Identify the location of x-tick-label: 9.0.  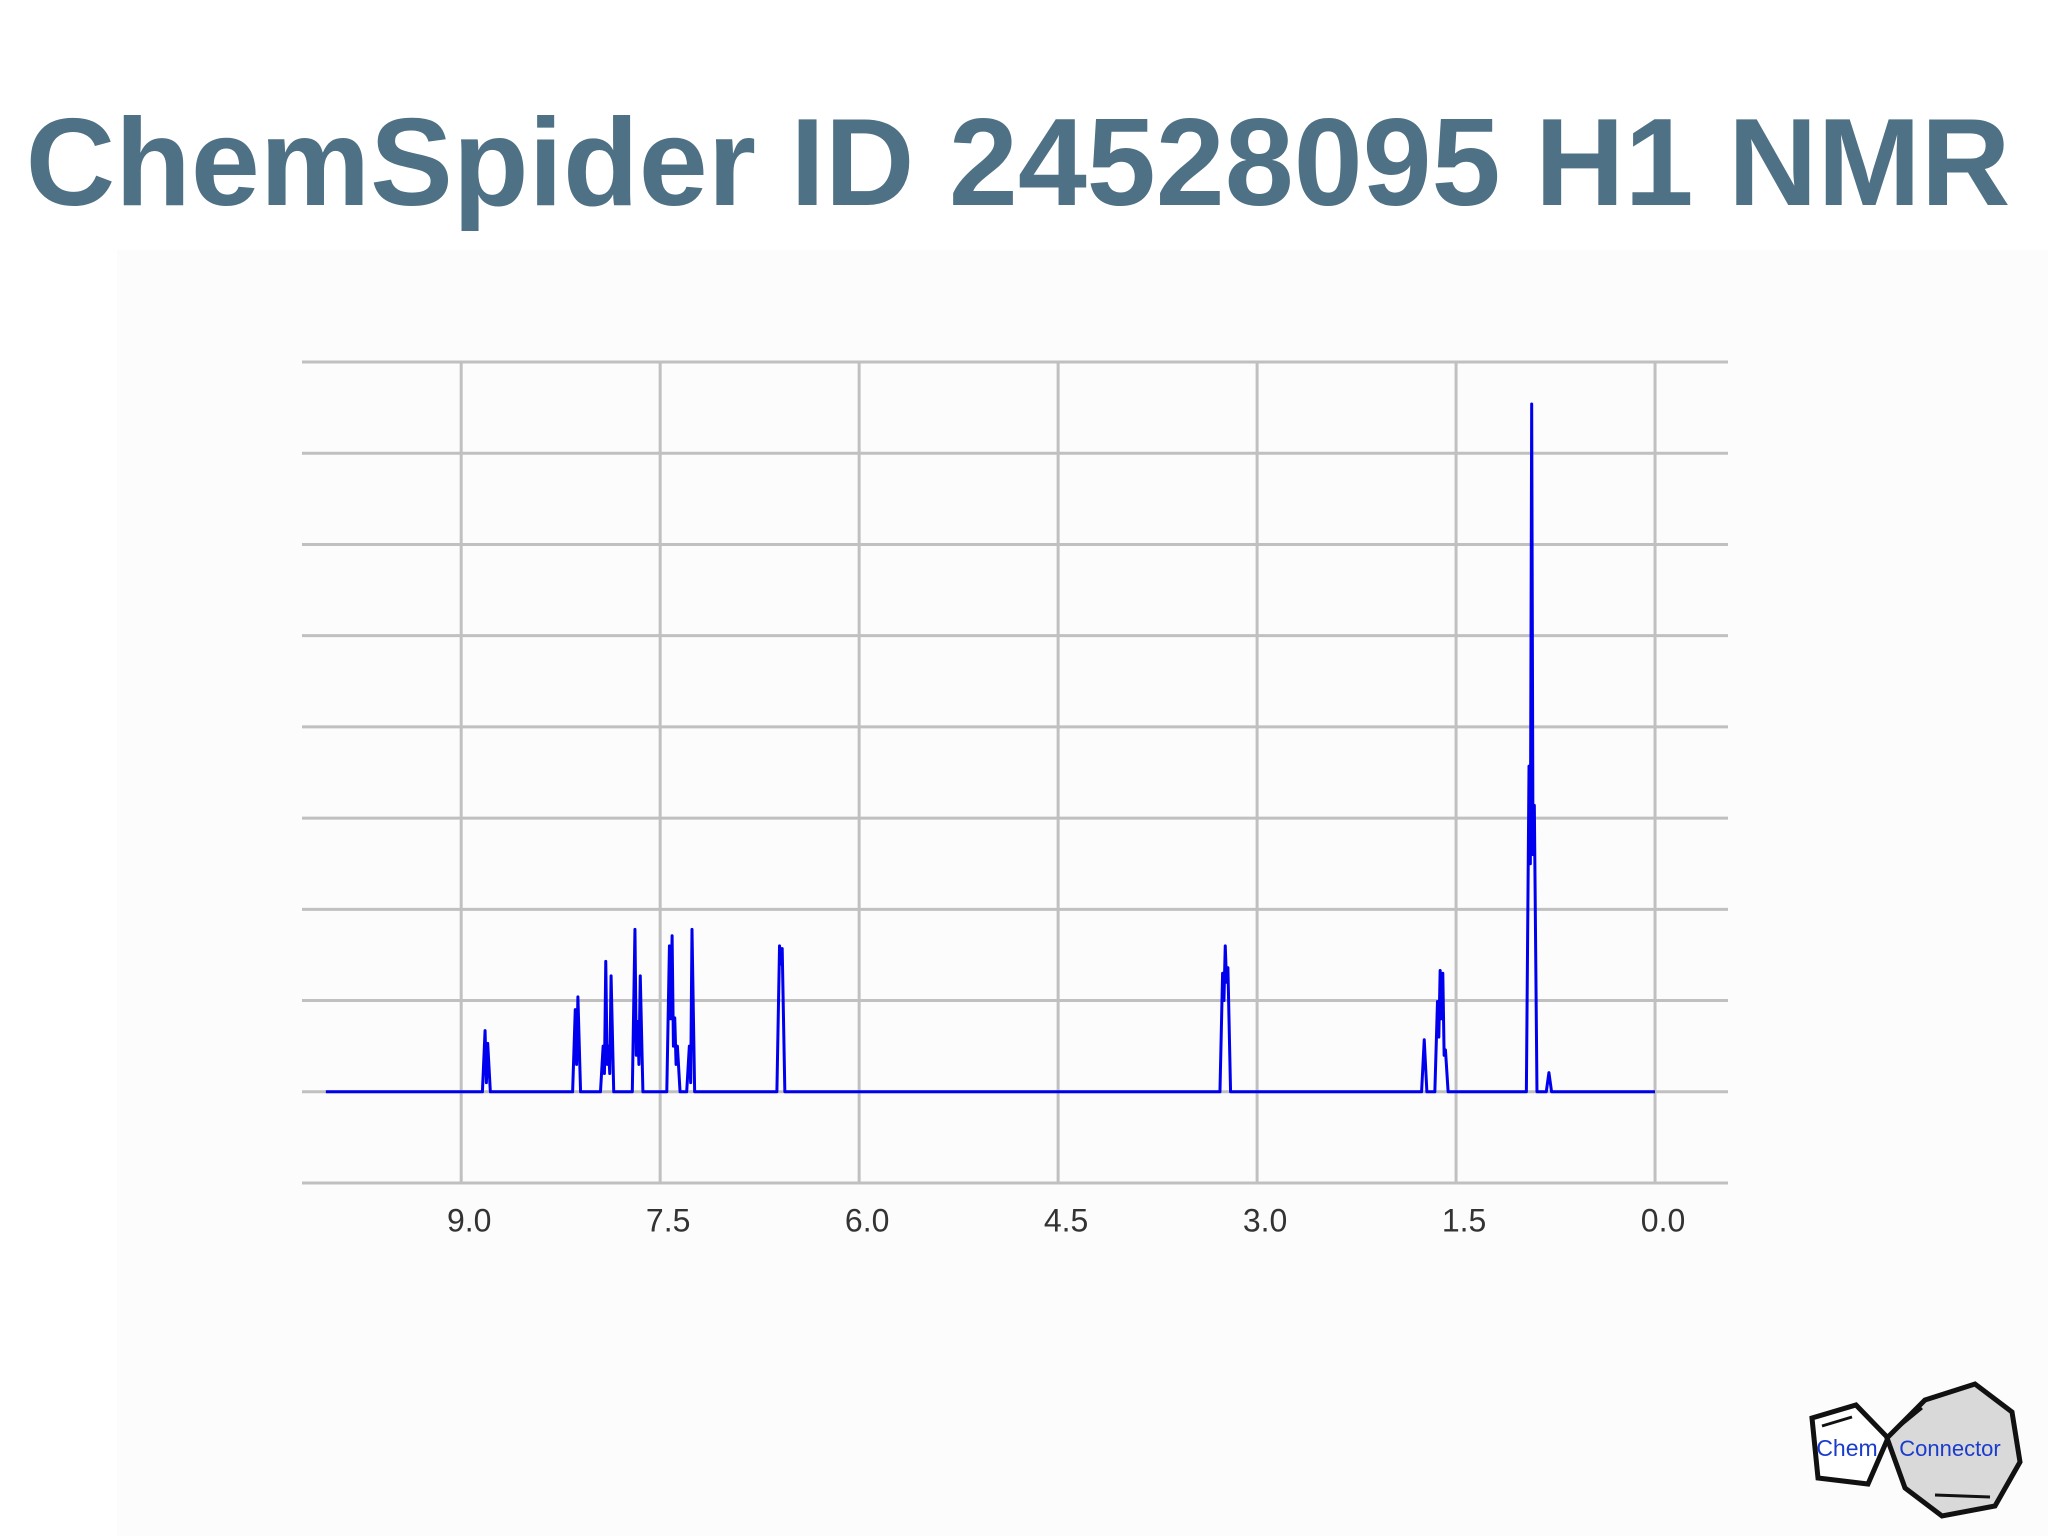
(469, 1220).